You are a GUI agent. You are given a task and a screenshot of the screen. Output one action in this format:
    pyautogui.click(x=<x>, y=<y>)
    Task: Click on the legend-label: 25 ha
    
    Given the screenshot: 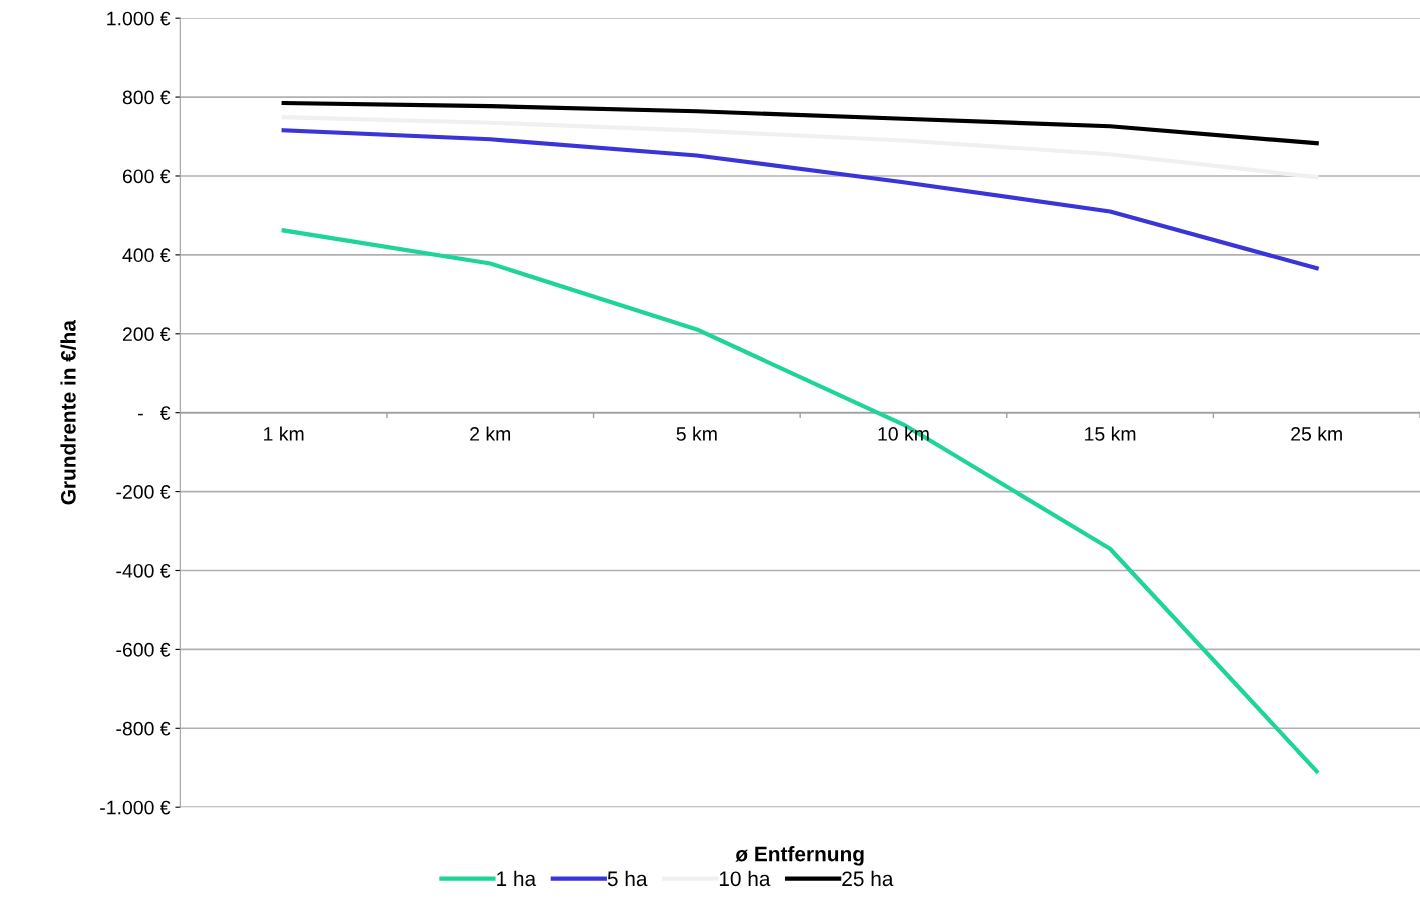 What is the action you would take?
    pyautogui.click(x=868, y=878)
    